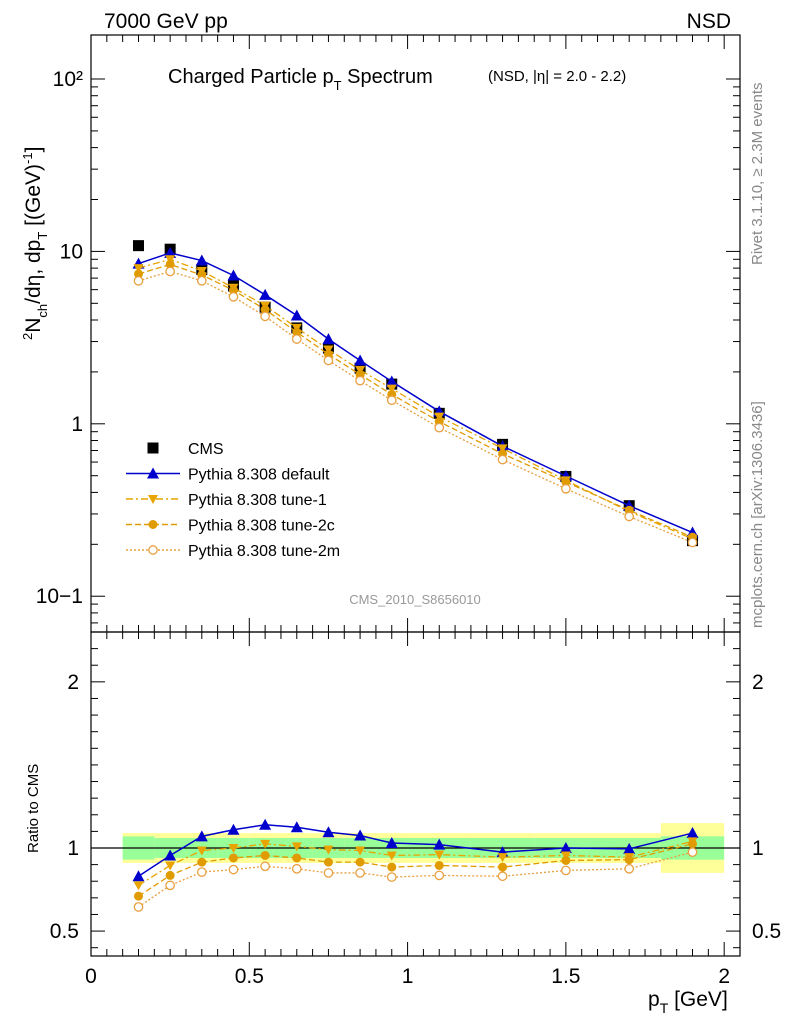 The height and width of the screenshot is (1024, 786). I want to click on y-tick-label-right: 2, so click(758, 682).